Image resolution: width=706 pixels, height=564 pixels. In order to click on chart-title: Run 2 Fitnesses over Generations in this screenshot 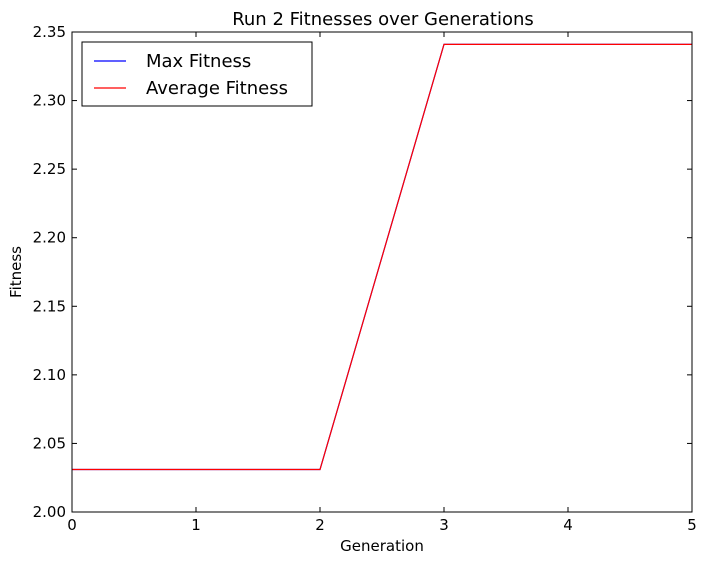, I will do `click(383, 19)`.